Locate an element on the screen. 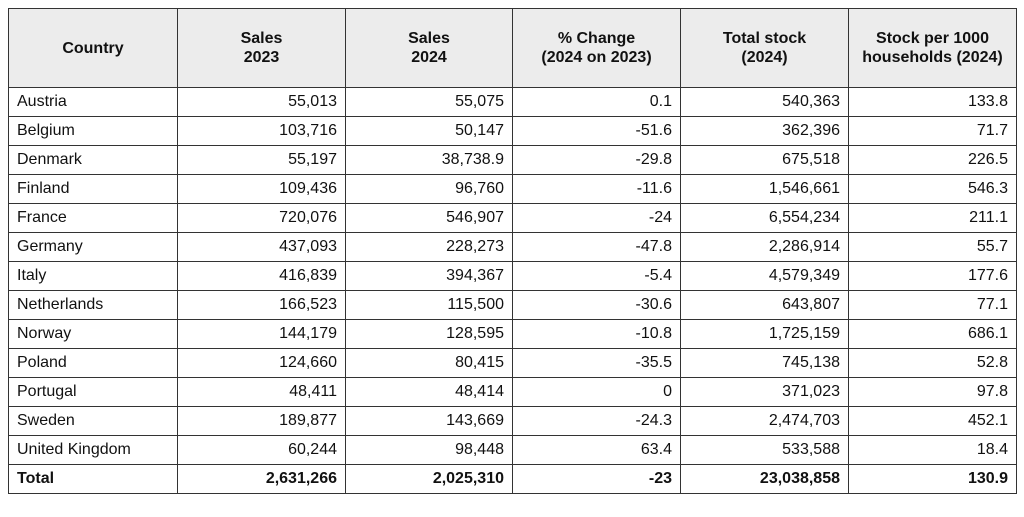 This screenshot has height=517, width=1024. data-row: France 720,076 546,907 -24 6,554,234 211.1 is located at coordinates (512, 218).